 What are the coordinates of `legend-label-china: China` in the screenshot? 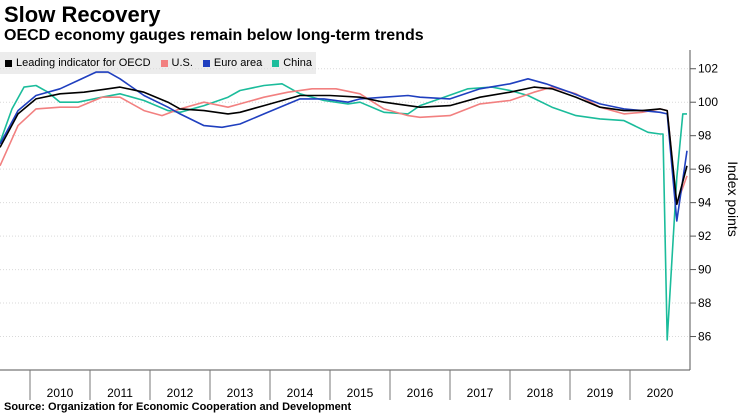 It's located at (297, 63).